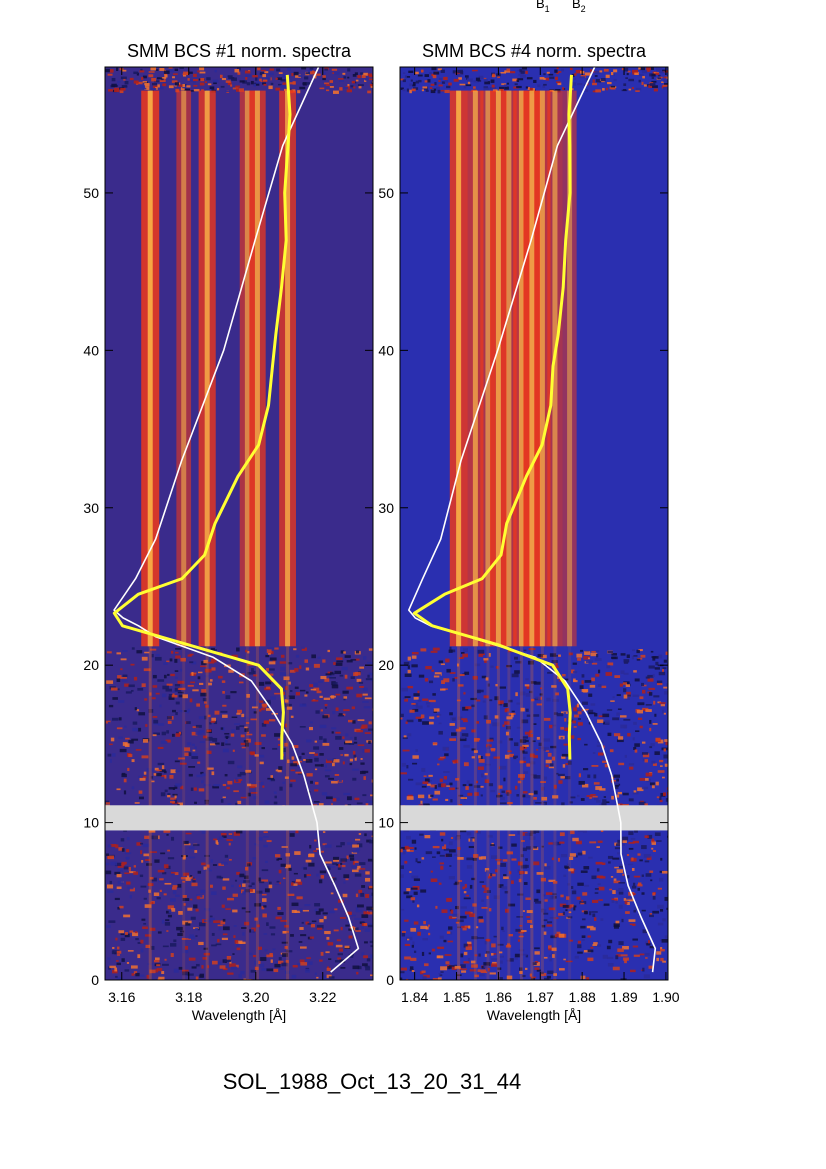  Describe the element at coordinates (322, 997) in the screenshot. I see `x-tick-label: 3.22` at that location.